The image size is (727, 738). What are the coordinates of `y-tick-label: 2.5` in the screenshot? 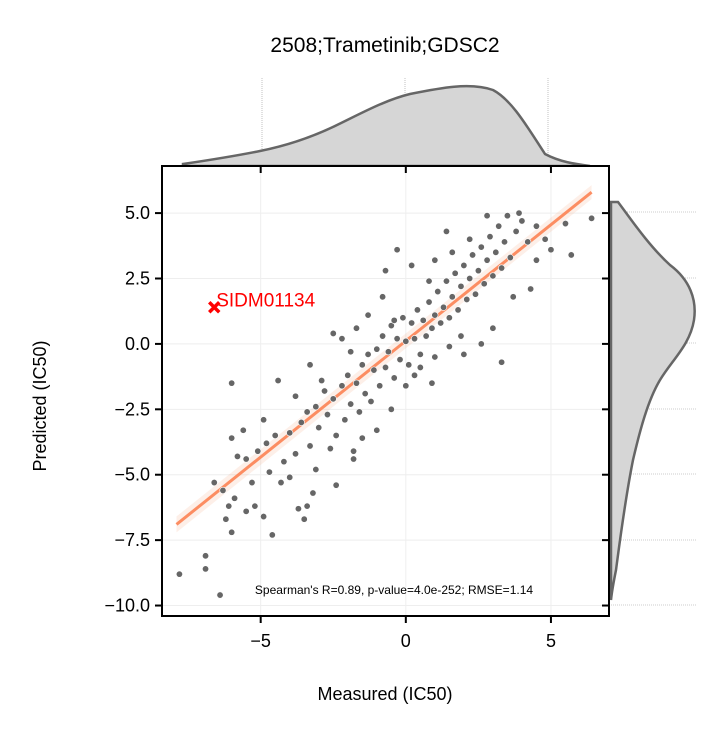 It's located at (137, 279).